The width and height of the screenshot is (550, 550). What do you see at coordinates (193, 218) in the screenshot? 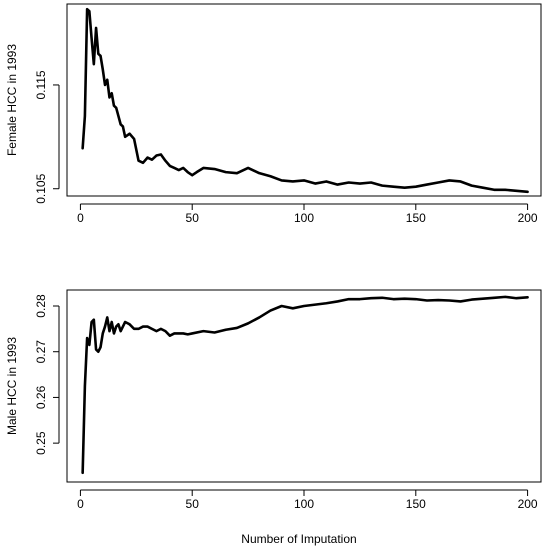
I see `female-x-tick-label: 50` at bounding box center [193, 218].